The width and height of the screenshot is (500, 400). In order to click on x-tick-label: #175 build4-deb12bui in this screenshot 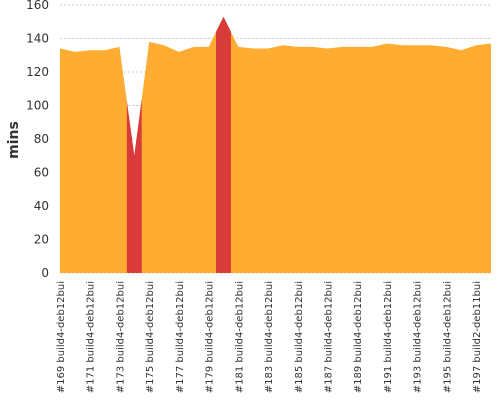, I will do `click(150, 337)`.